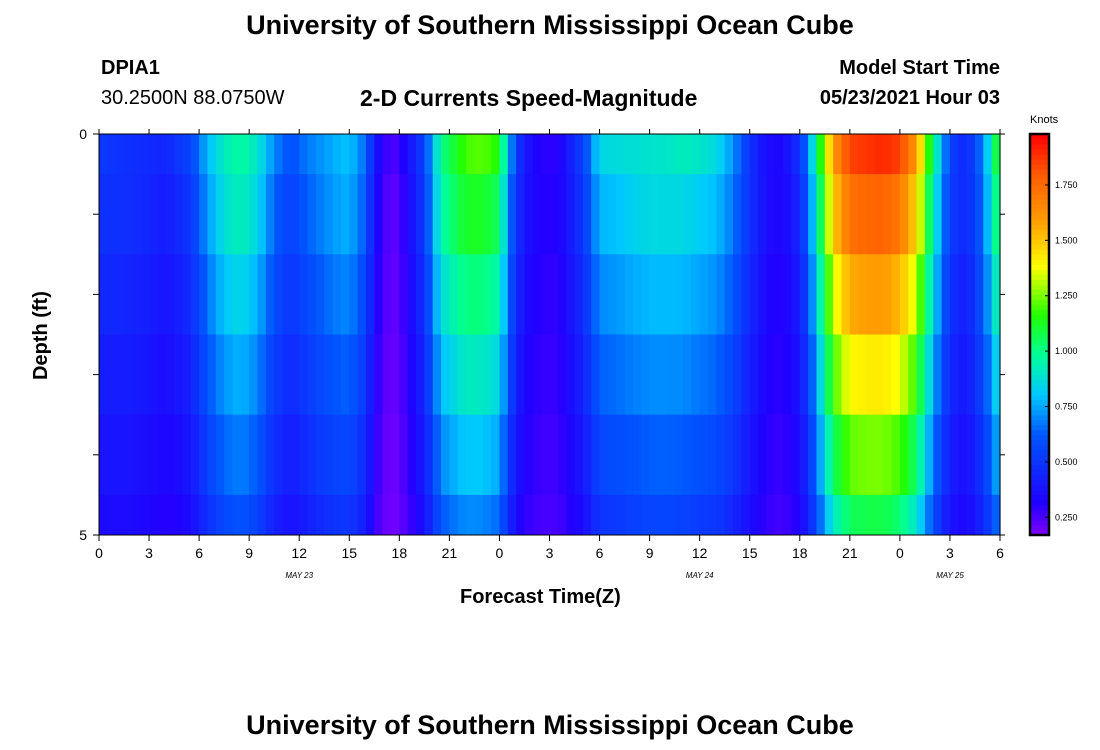 This screenshot has height=750, width=1100. I want to click on station-id: DPIA1, so click(130, 68).